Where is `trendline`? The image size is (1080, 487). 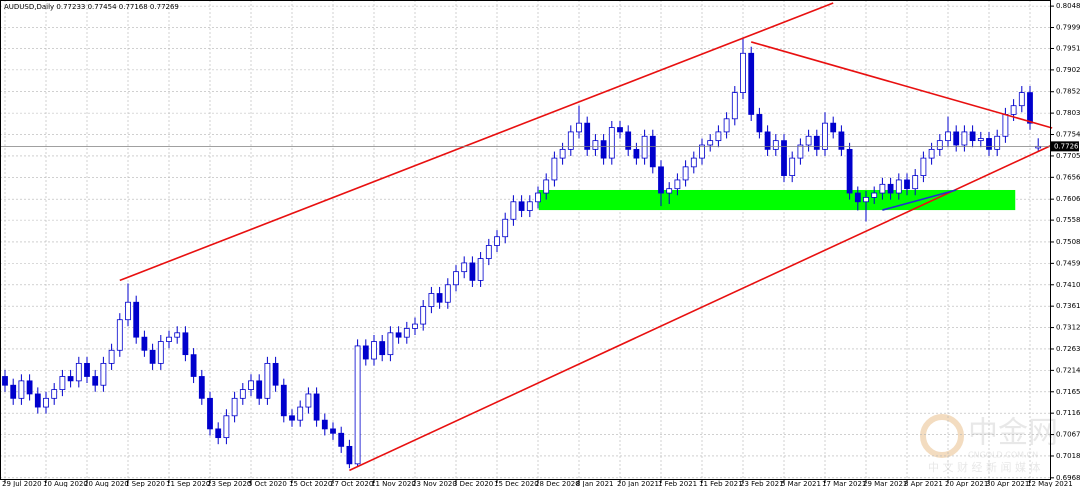
trendline is located at coordinates (919, 200).